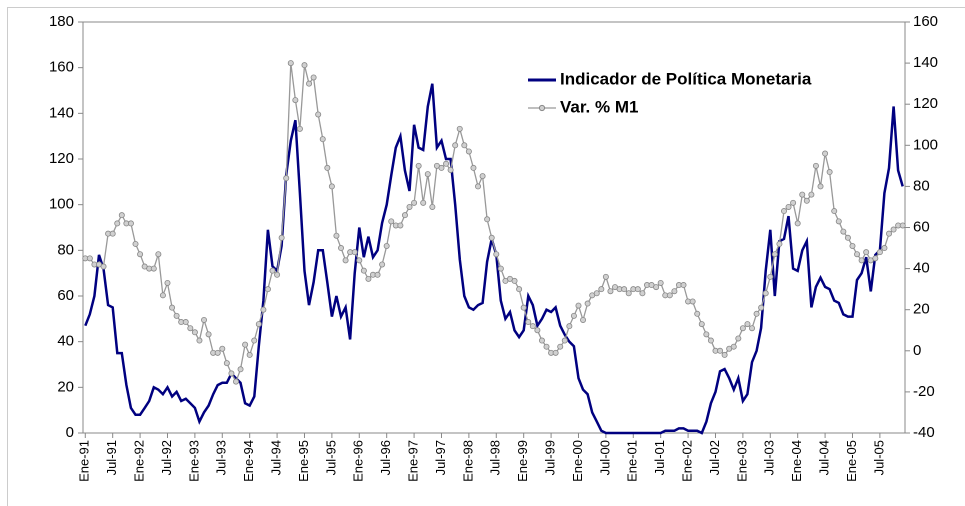 This screenshot has height=506, width=965. Describe the element at coordinates (61, 158) in the screenshot. I see `y-tick-label: 120` at that location.